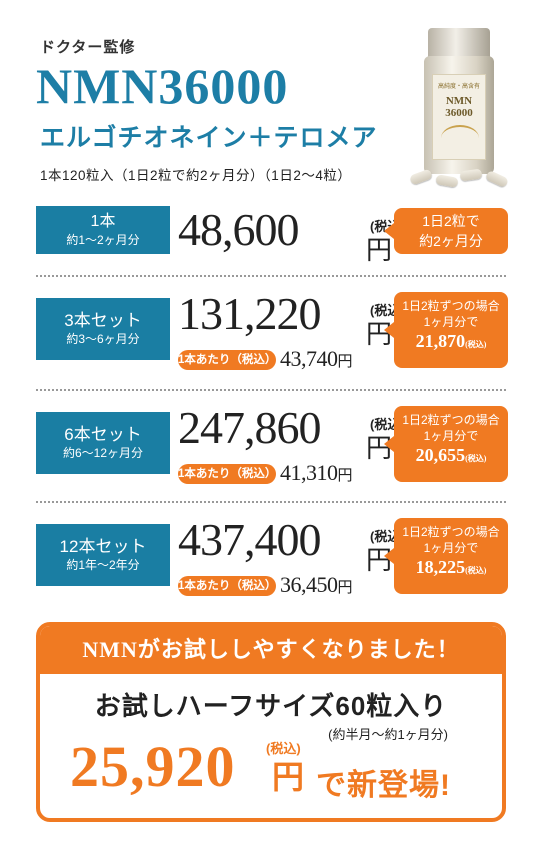 The height and width of the screenshot is (858, 540). What do you see at coordinates (209, 138) in the screenshot?
I see `product-subtitle: エルゴチオネイン＋テロメア` at bounding box center [209, 138].